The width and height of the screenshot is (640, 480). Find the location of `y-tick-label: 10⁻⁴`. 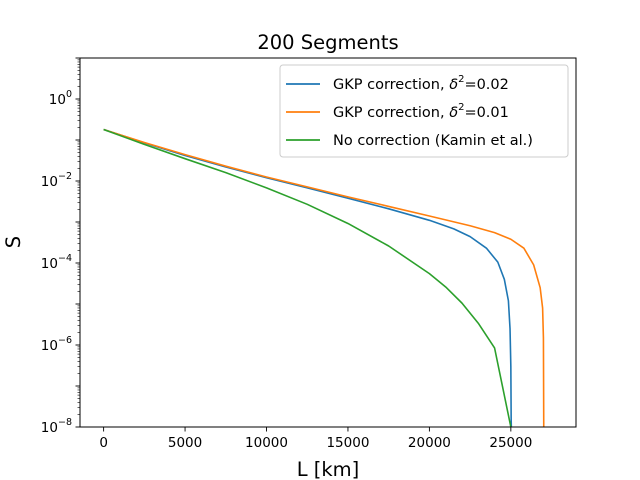

y-tick-label: 10⁻⁴ is located at coordinates (56, 262).